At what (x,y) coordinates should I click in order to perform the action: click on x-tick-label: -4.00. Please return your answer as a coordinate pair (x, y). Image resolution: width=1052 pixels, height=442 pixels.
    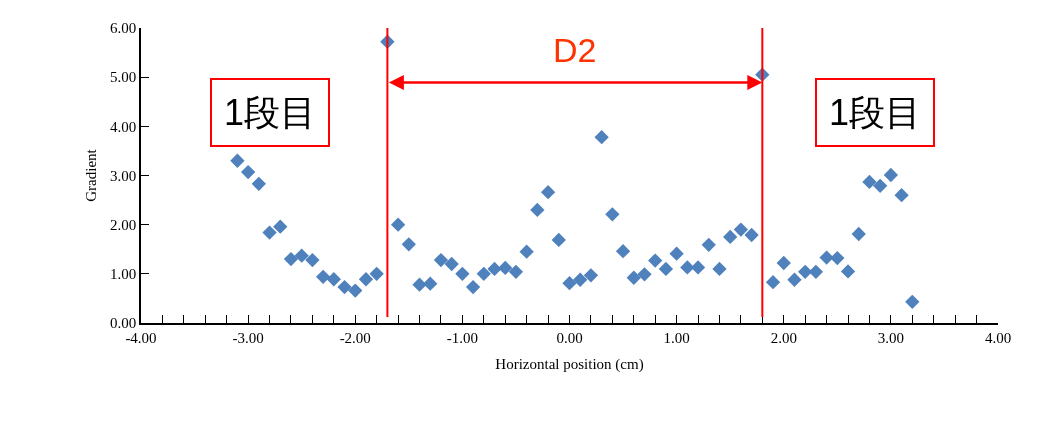
    Looking at the image, I should click on (141, 337).